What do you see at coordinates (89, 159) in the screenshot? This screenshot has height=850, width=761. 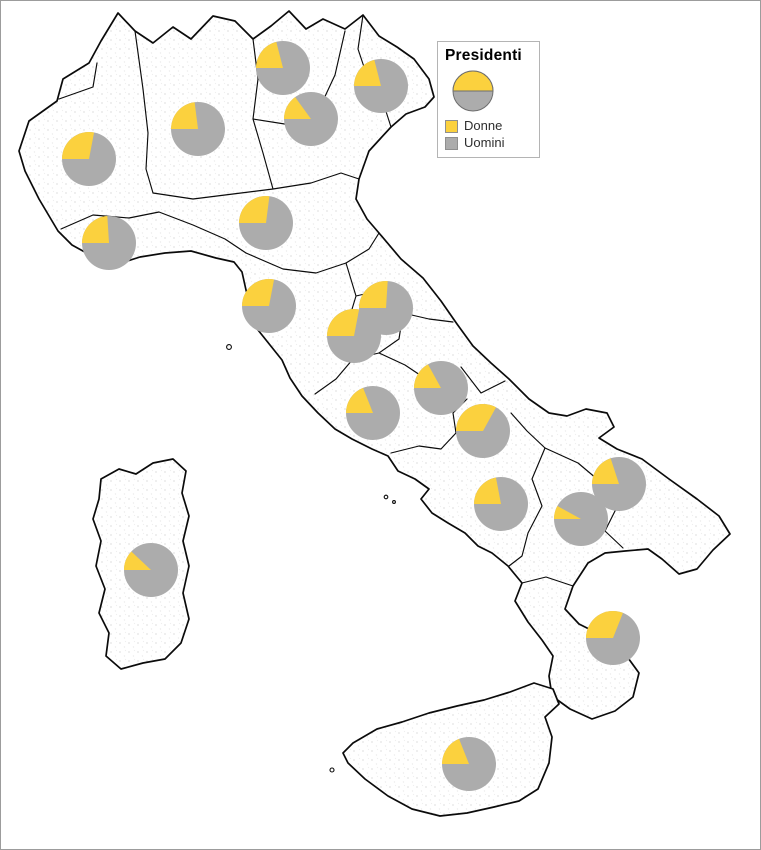 I see `pie-piemonte` at bounding box center [89, 159].